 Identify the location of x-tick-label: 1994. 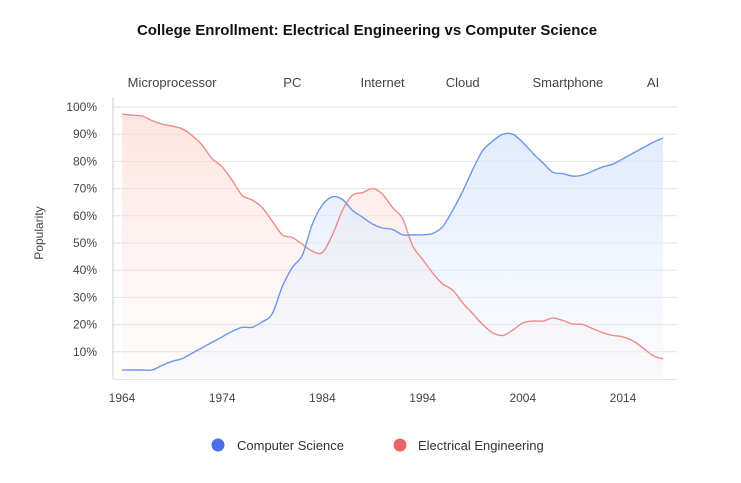
(422, 398).